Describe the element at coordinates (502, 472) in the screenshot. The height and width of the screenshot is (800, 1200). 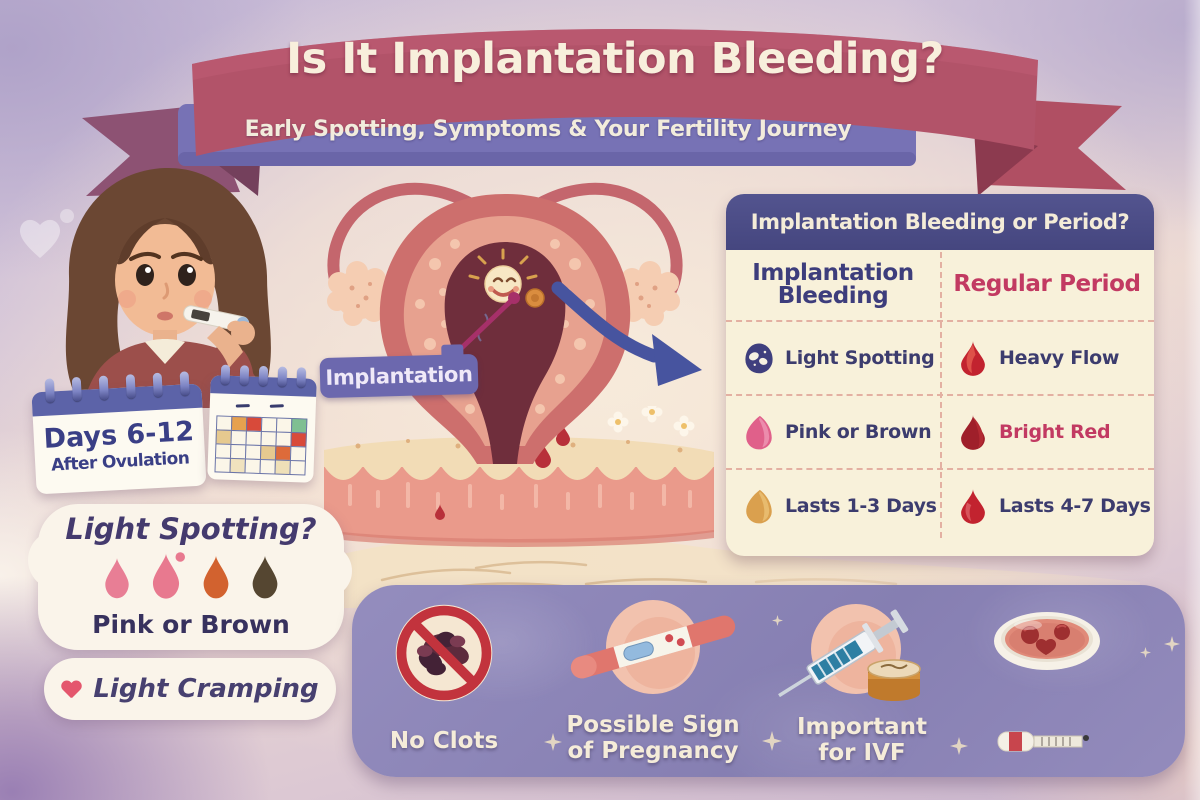
I see `blood-drop-icon` at that location.